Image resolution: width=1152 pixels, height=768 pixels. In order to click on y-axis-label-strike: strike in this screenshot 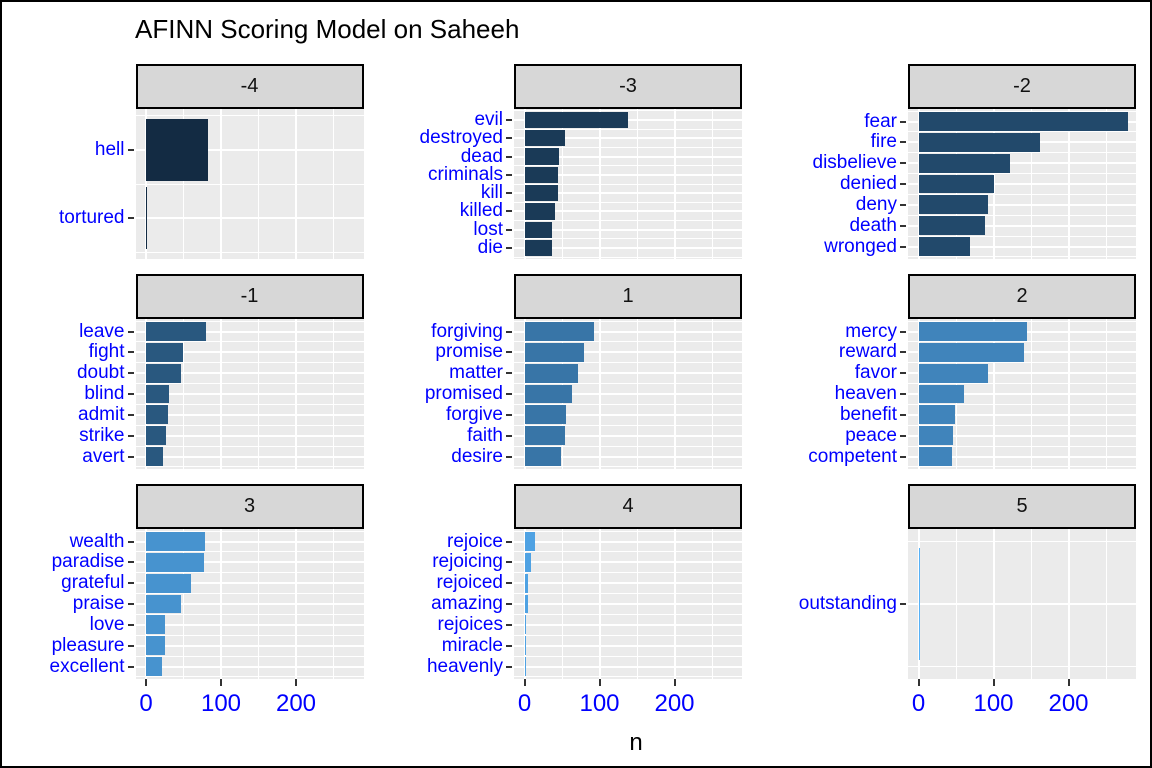, I will do `click(102, 435)`.